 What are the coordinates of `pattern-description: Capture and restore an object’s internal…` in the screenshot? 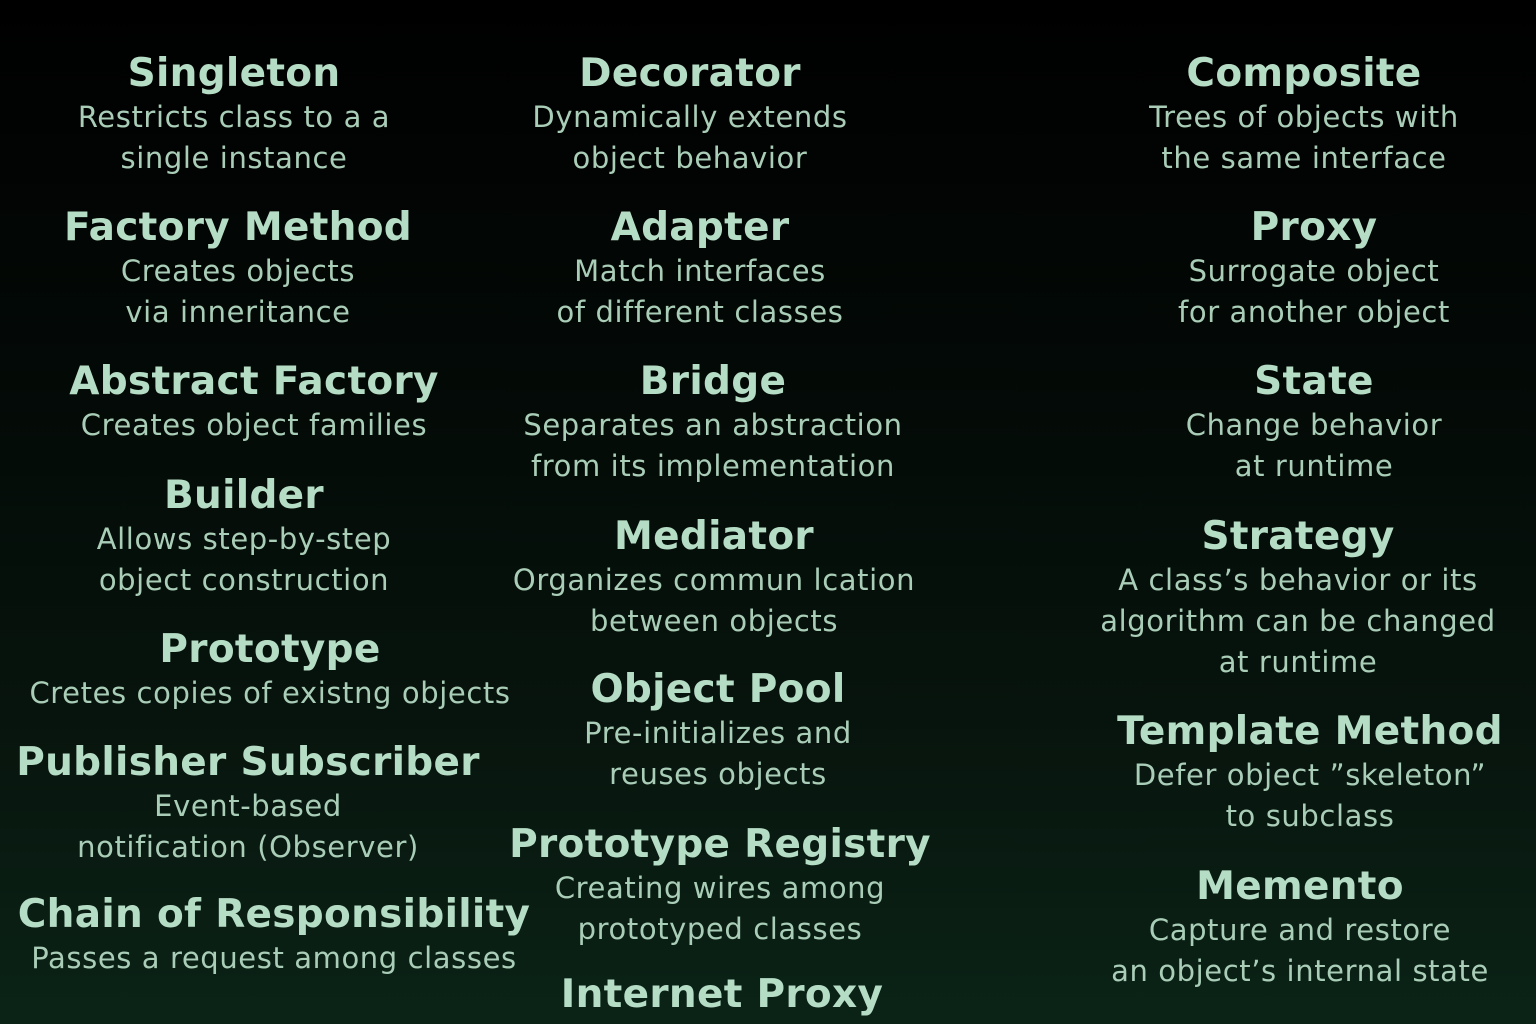 It's located at (1300, 951).